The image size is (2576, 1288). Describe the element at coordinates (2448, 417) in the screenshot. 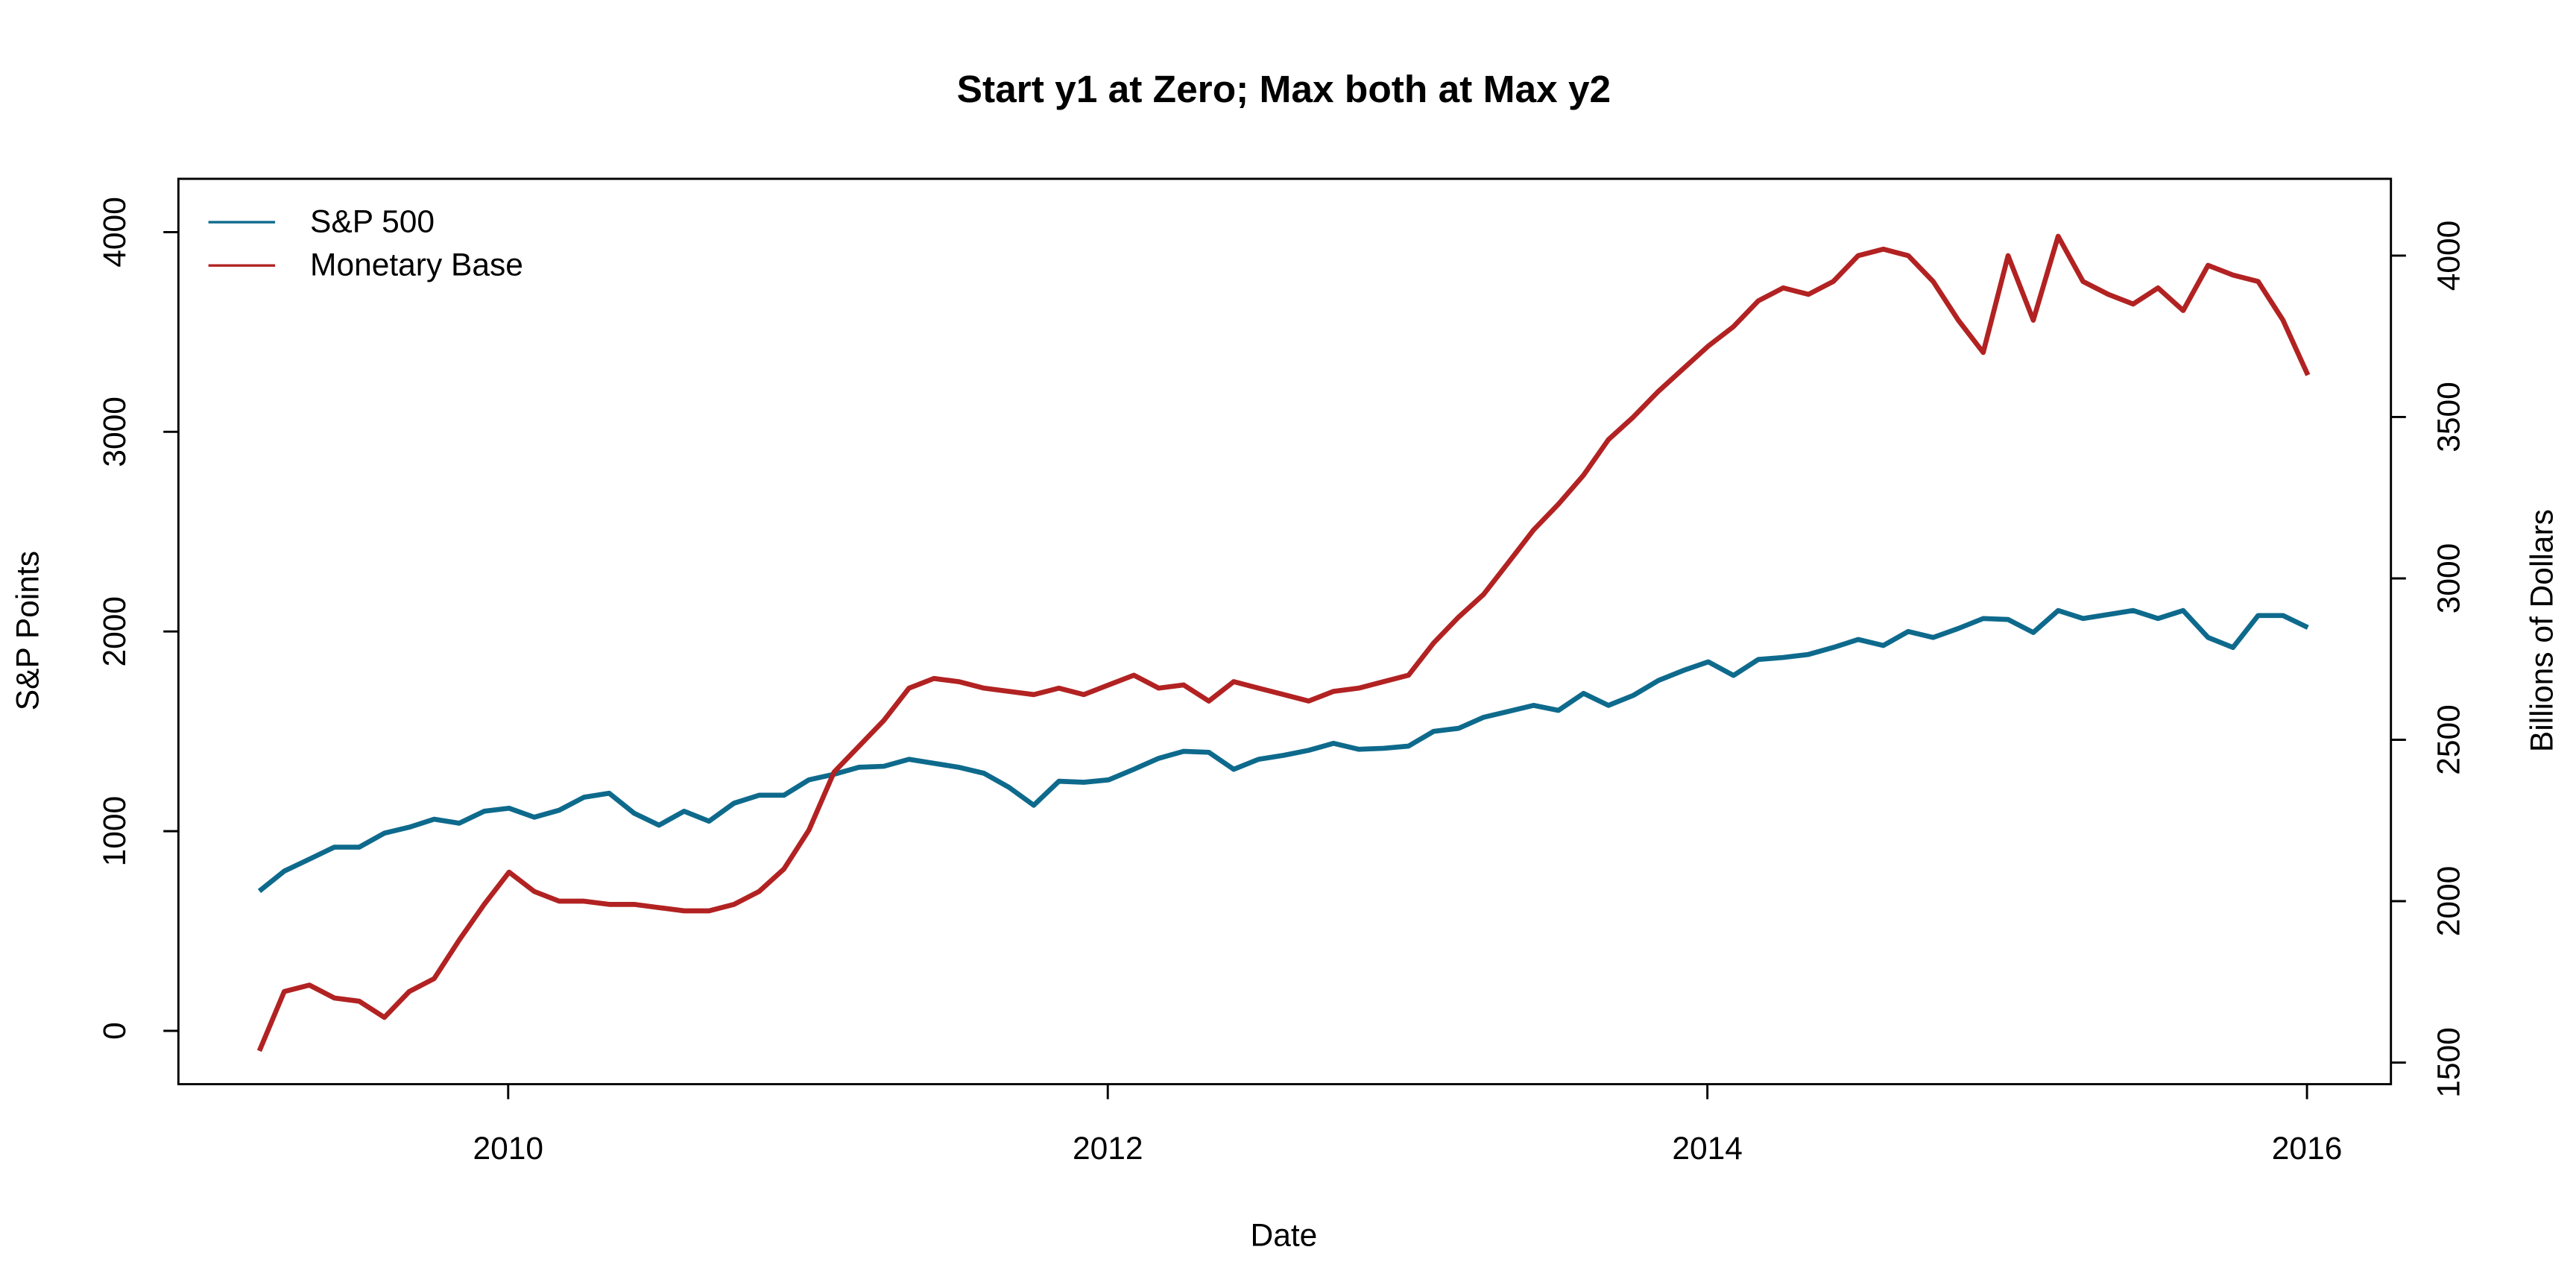

I see `y2-tick-label: 3500` at that location.